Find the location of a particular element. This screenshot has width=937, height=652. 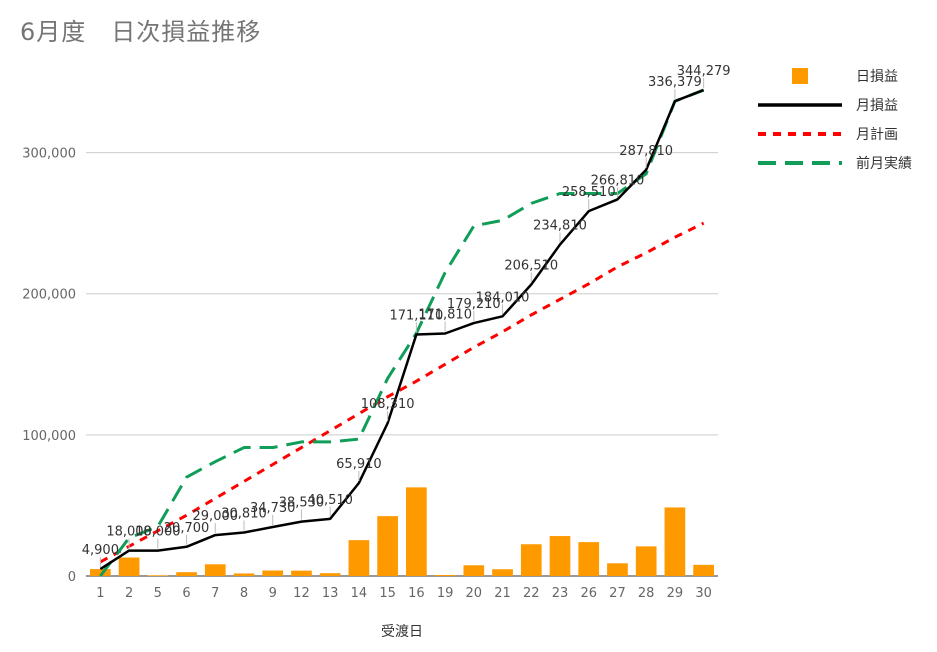

x-axis-title: 受渡日 is located at coordinates (402, 632).